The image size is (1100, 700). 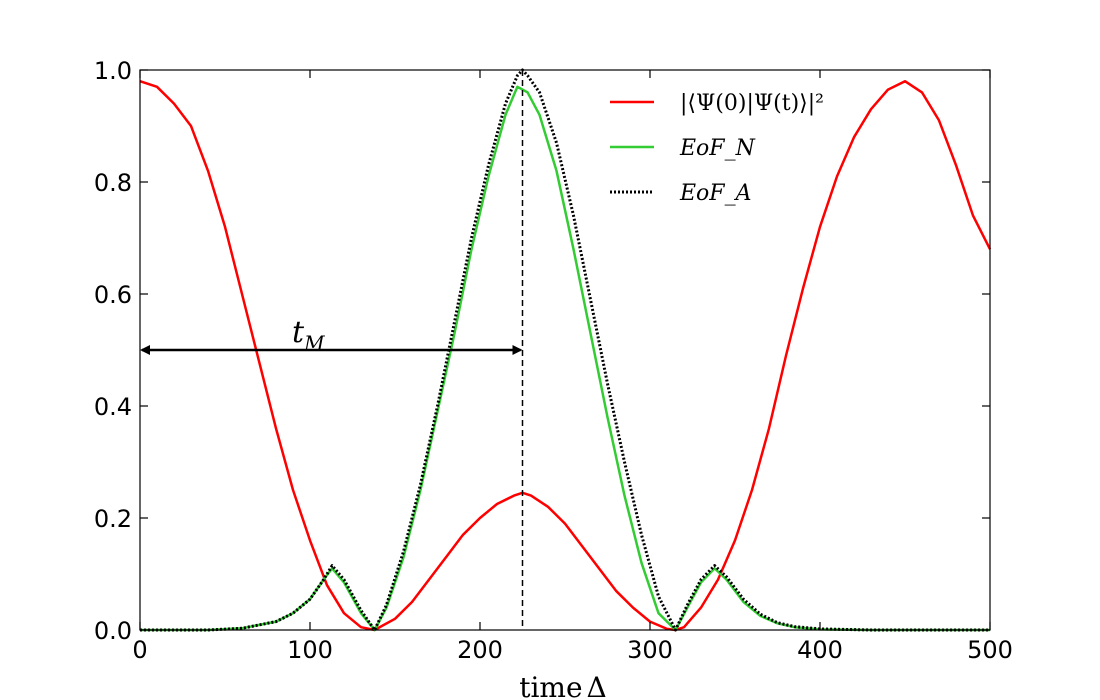 What do you see at coordinates (650, 650) in the screenshot?
I see `x-tick-label: 300` at bounding box center [650, 650].